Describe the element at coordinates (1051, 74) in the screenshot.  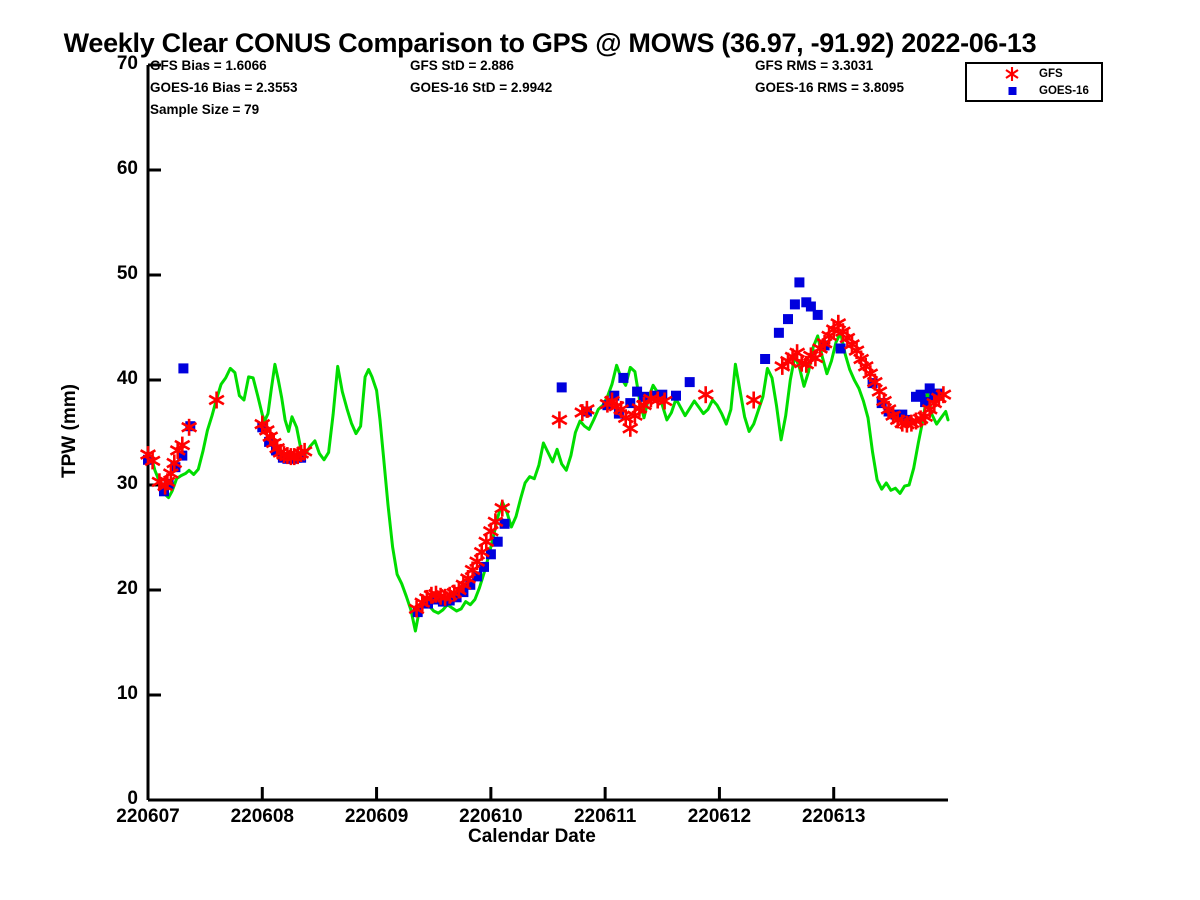
I see `legend-label-gfs: GFS` at that location.